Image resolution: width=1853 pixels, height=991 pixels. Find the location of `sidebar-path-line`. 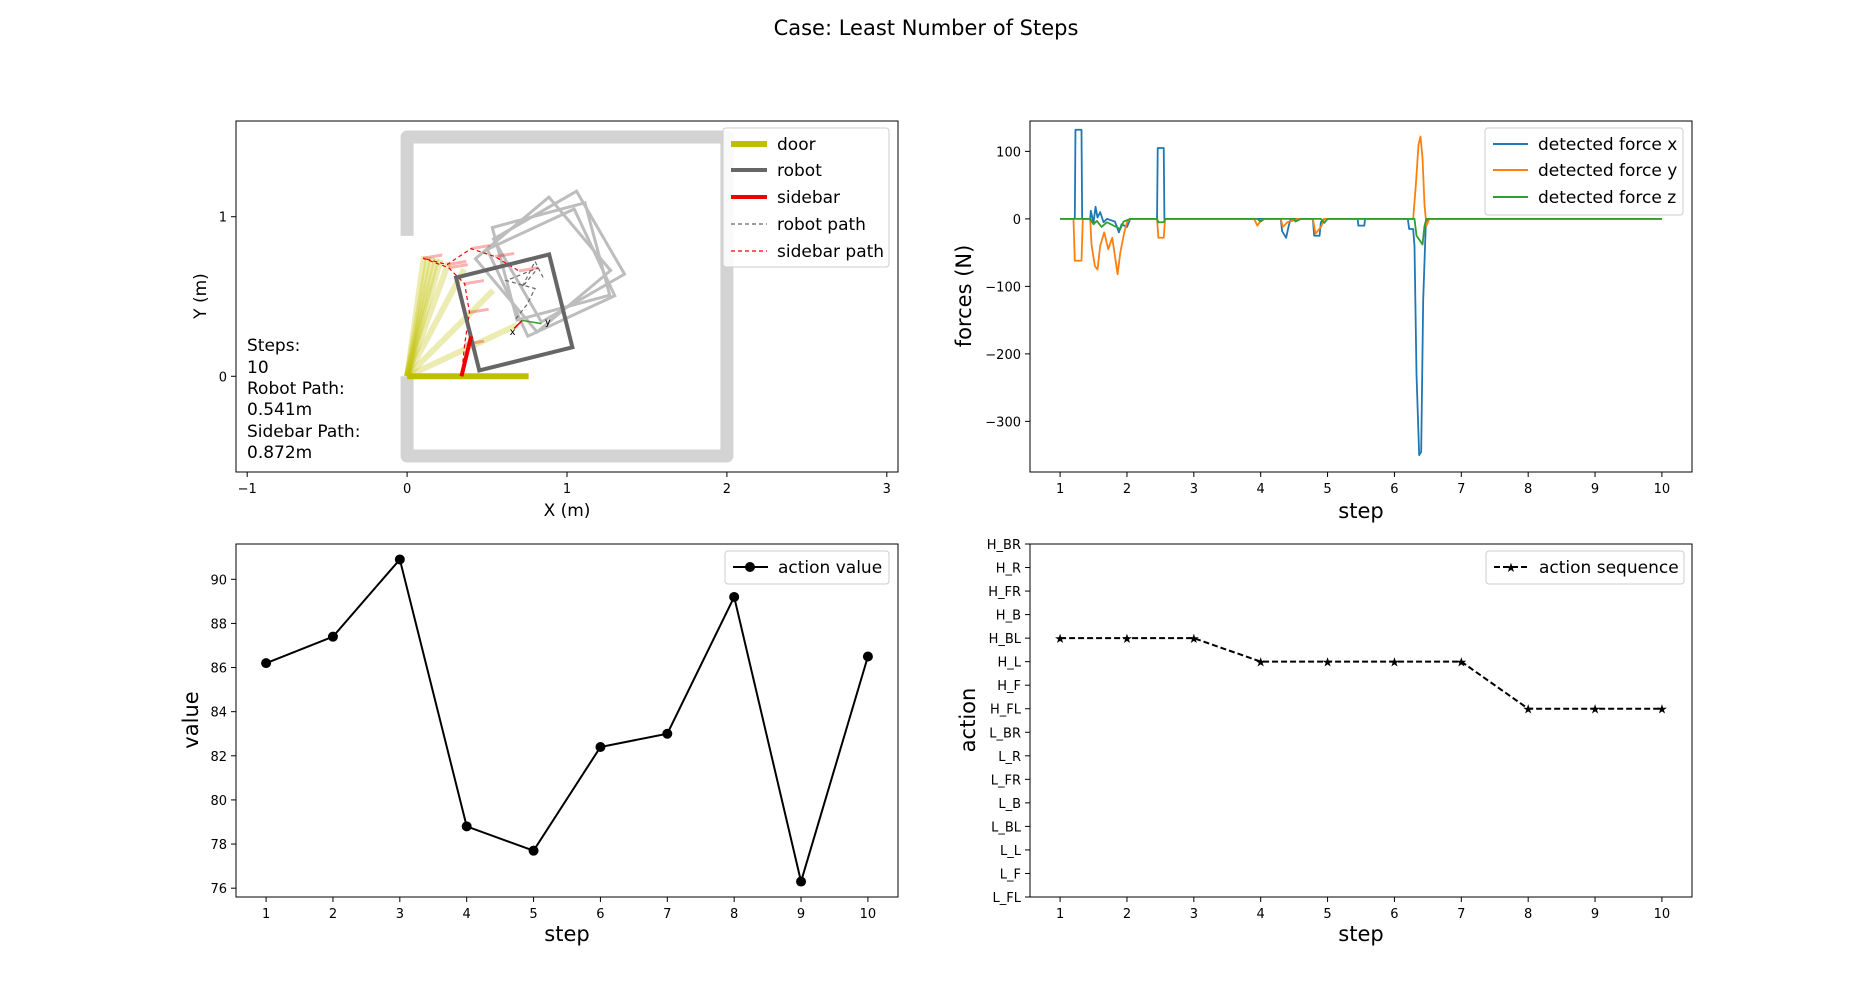

sidebar-path-line is located at coordinates (471, 312).